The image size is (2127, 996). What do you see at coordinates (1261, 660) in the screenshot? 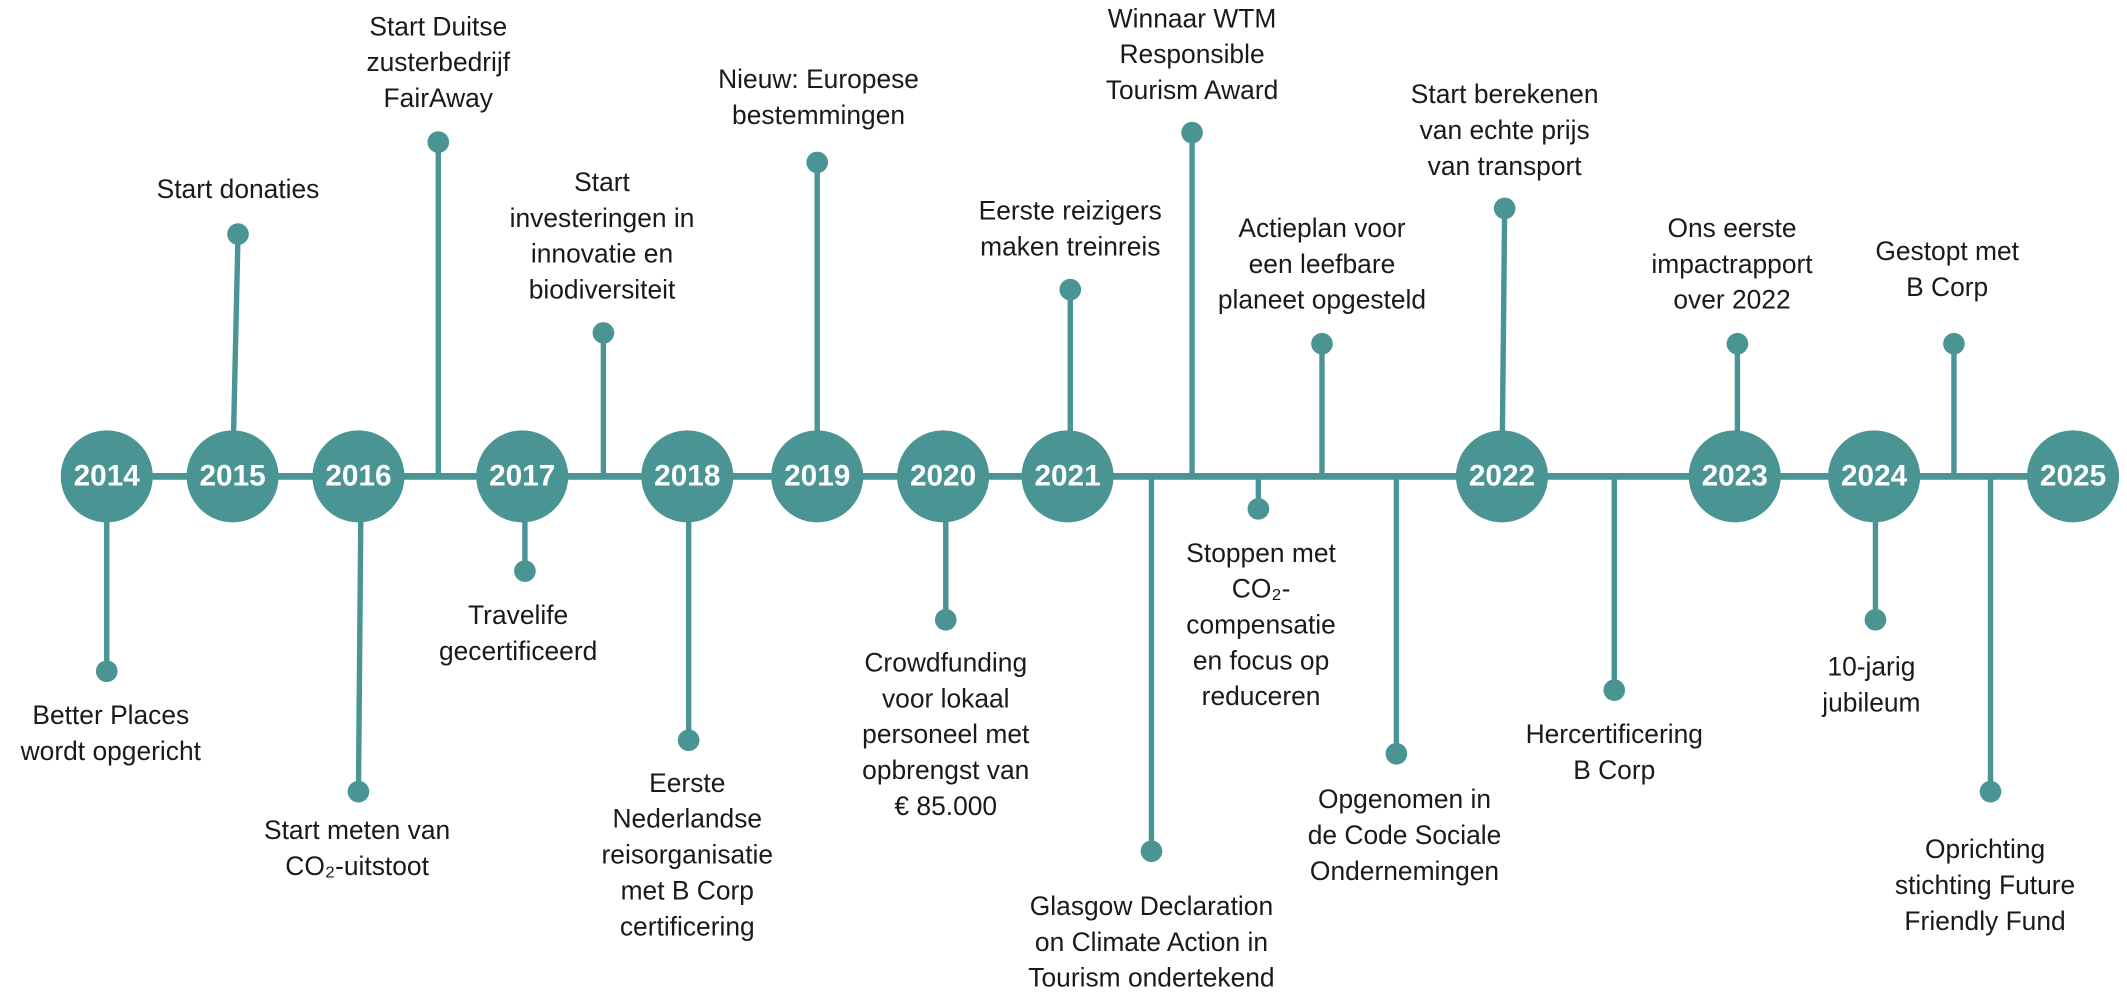
I see `event-label: en focus op` at bounding box center [1261, 660].